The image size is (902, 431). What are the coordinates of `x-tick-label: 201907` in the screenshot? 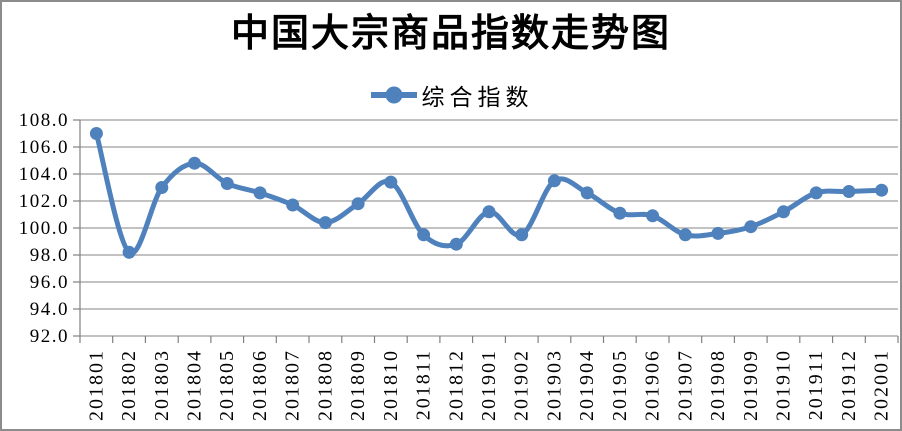 It's located at (685, 385).